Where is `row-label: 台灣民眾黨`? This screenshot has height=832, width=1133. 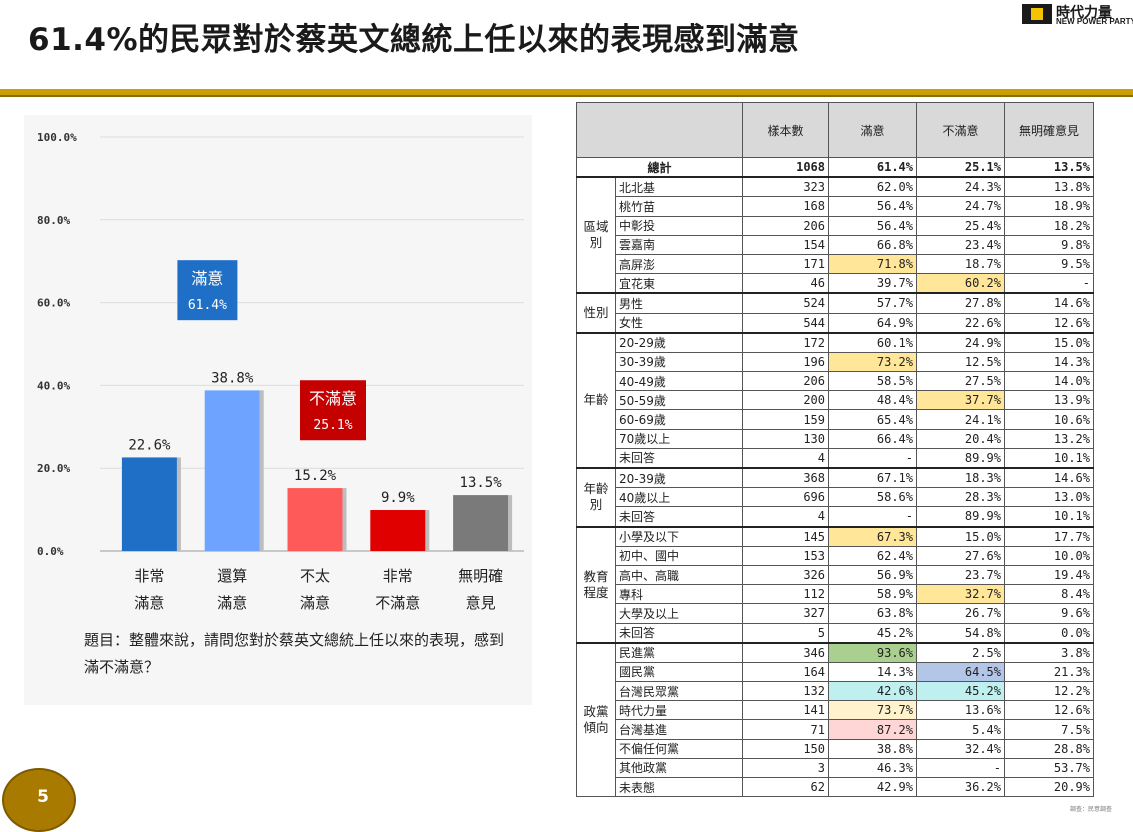 row-label: 台灣民眾黨 is located at coordinates (679, 691).